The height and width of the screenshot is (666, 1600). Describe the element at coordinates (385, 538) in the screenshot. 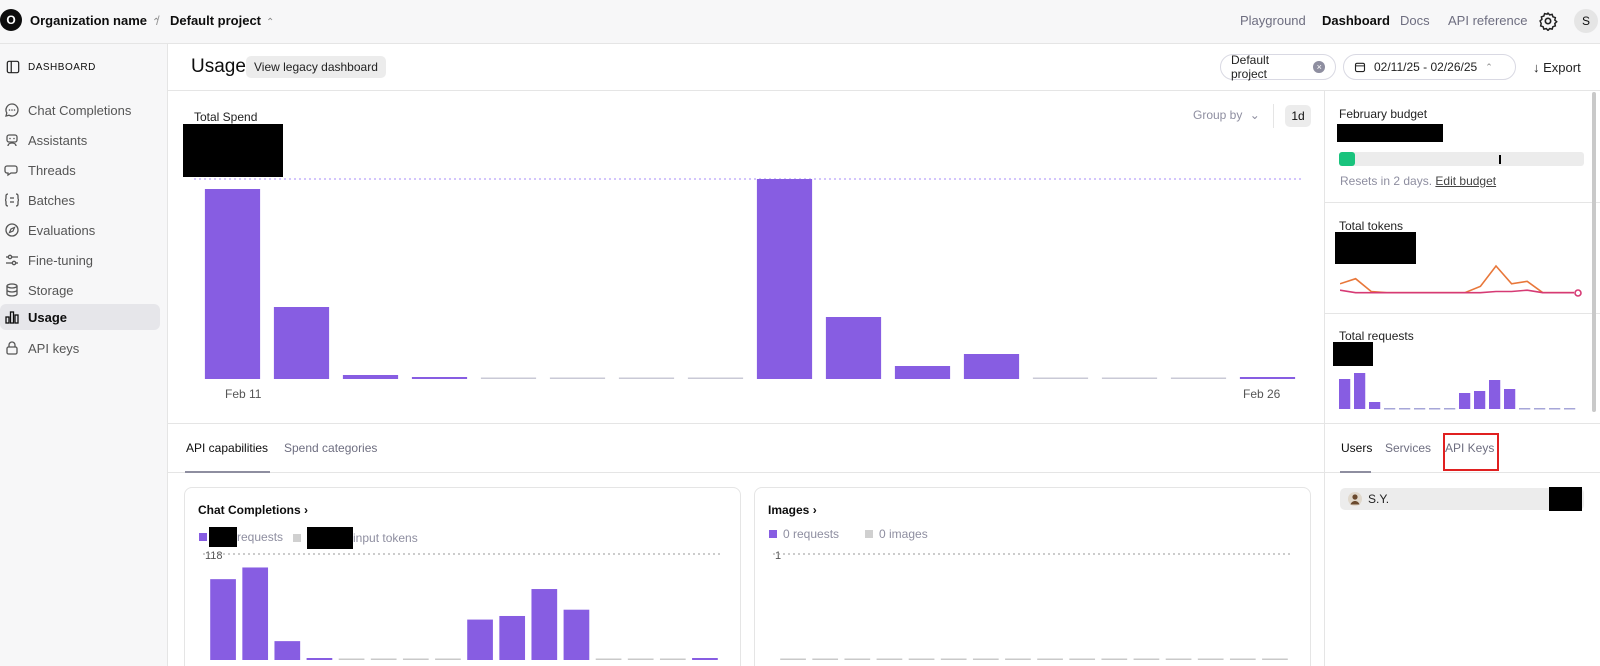

I see `legend-label: input tokens` at that location.